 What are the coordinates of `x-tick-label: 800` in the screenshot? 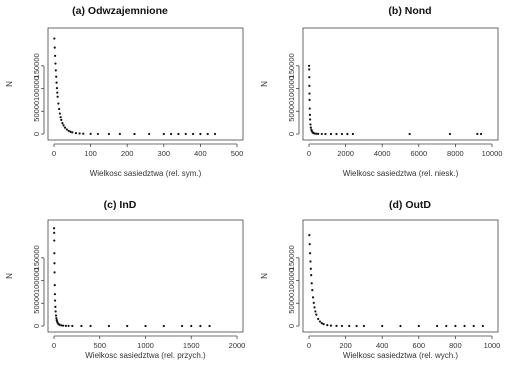 It's located at (455, 345).